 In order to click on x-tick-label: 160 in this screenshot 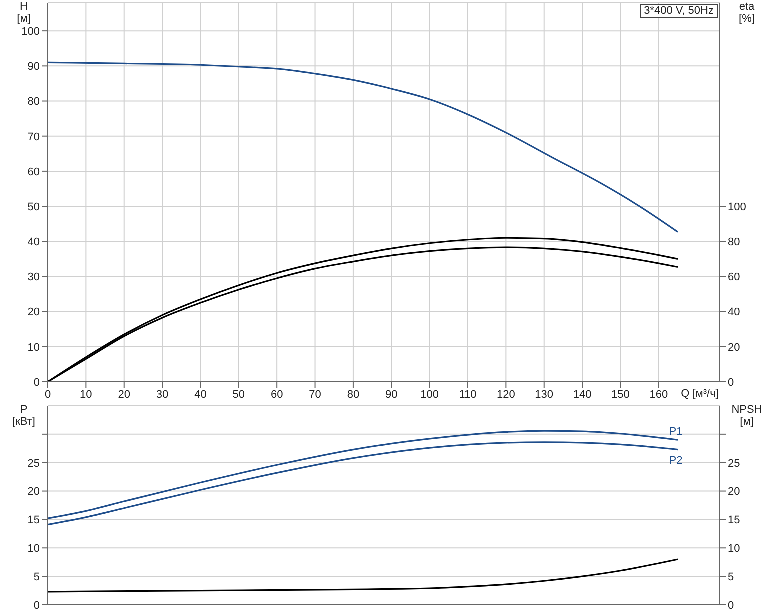, I will do `click(659, 394)`.